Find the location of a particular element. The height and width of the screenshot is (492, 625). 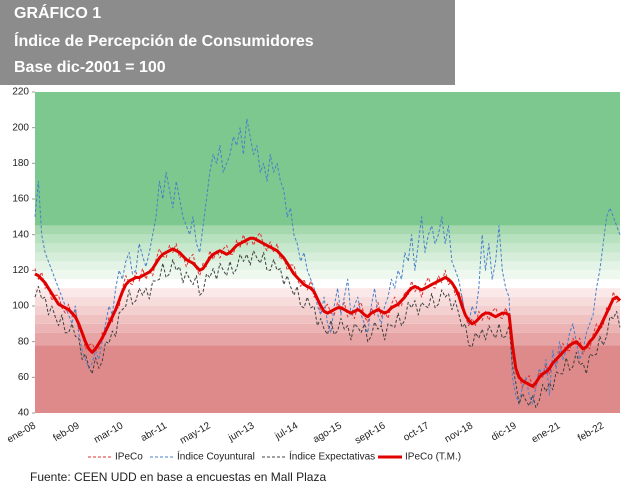

x-tick-label: dic-19 is located at coordinates (503, 431).